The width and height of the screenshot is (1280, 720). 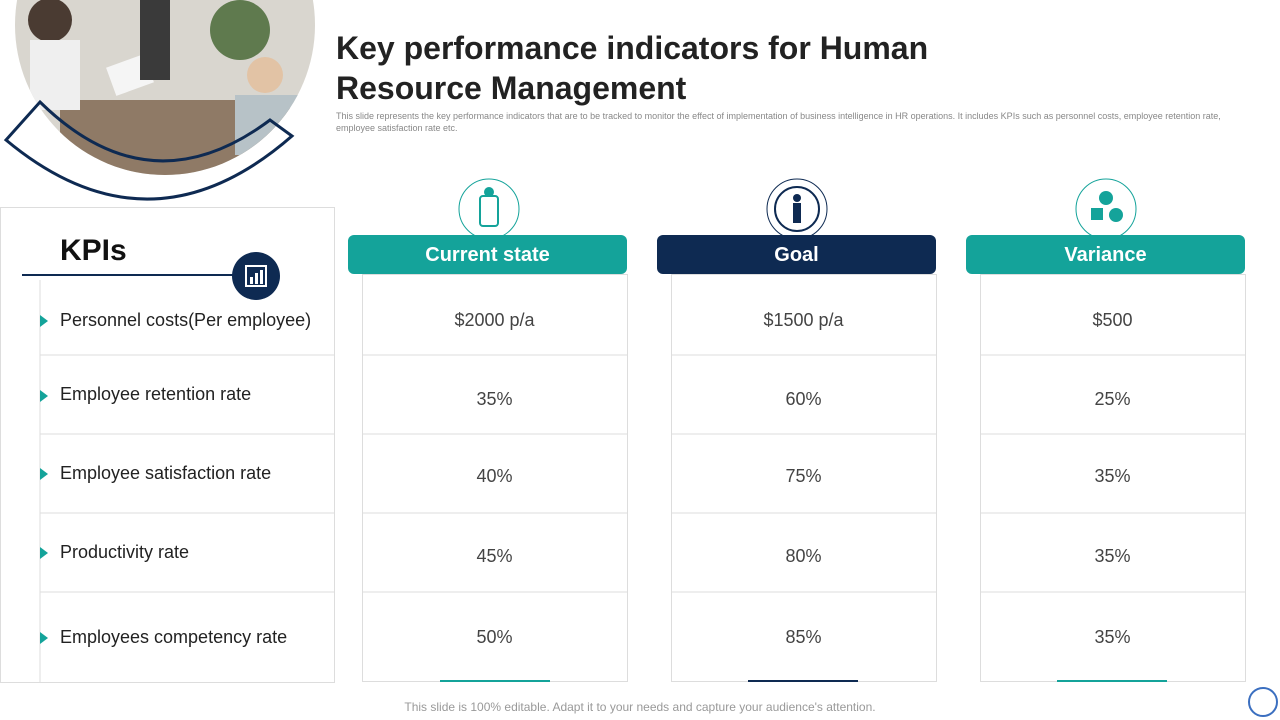 I want to click on row-label: Employees competency rate, so click(x=174, y=637).